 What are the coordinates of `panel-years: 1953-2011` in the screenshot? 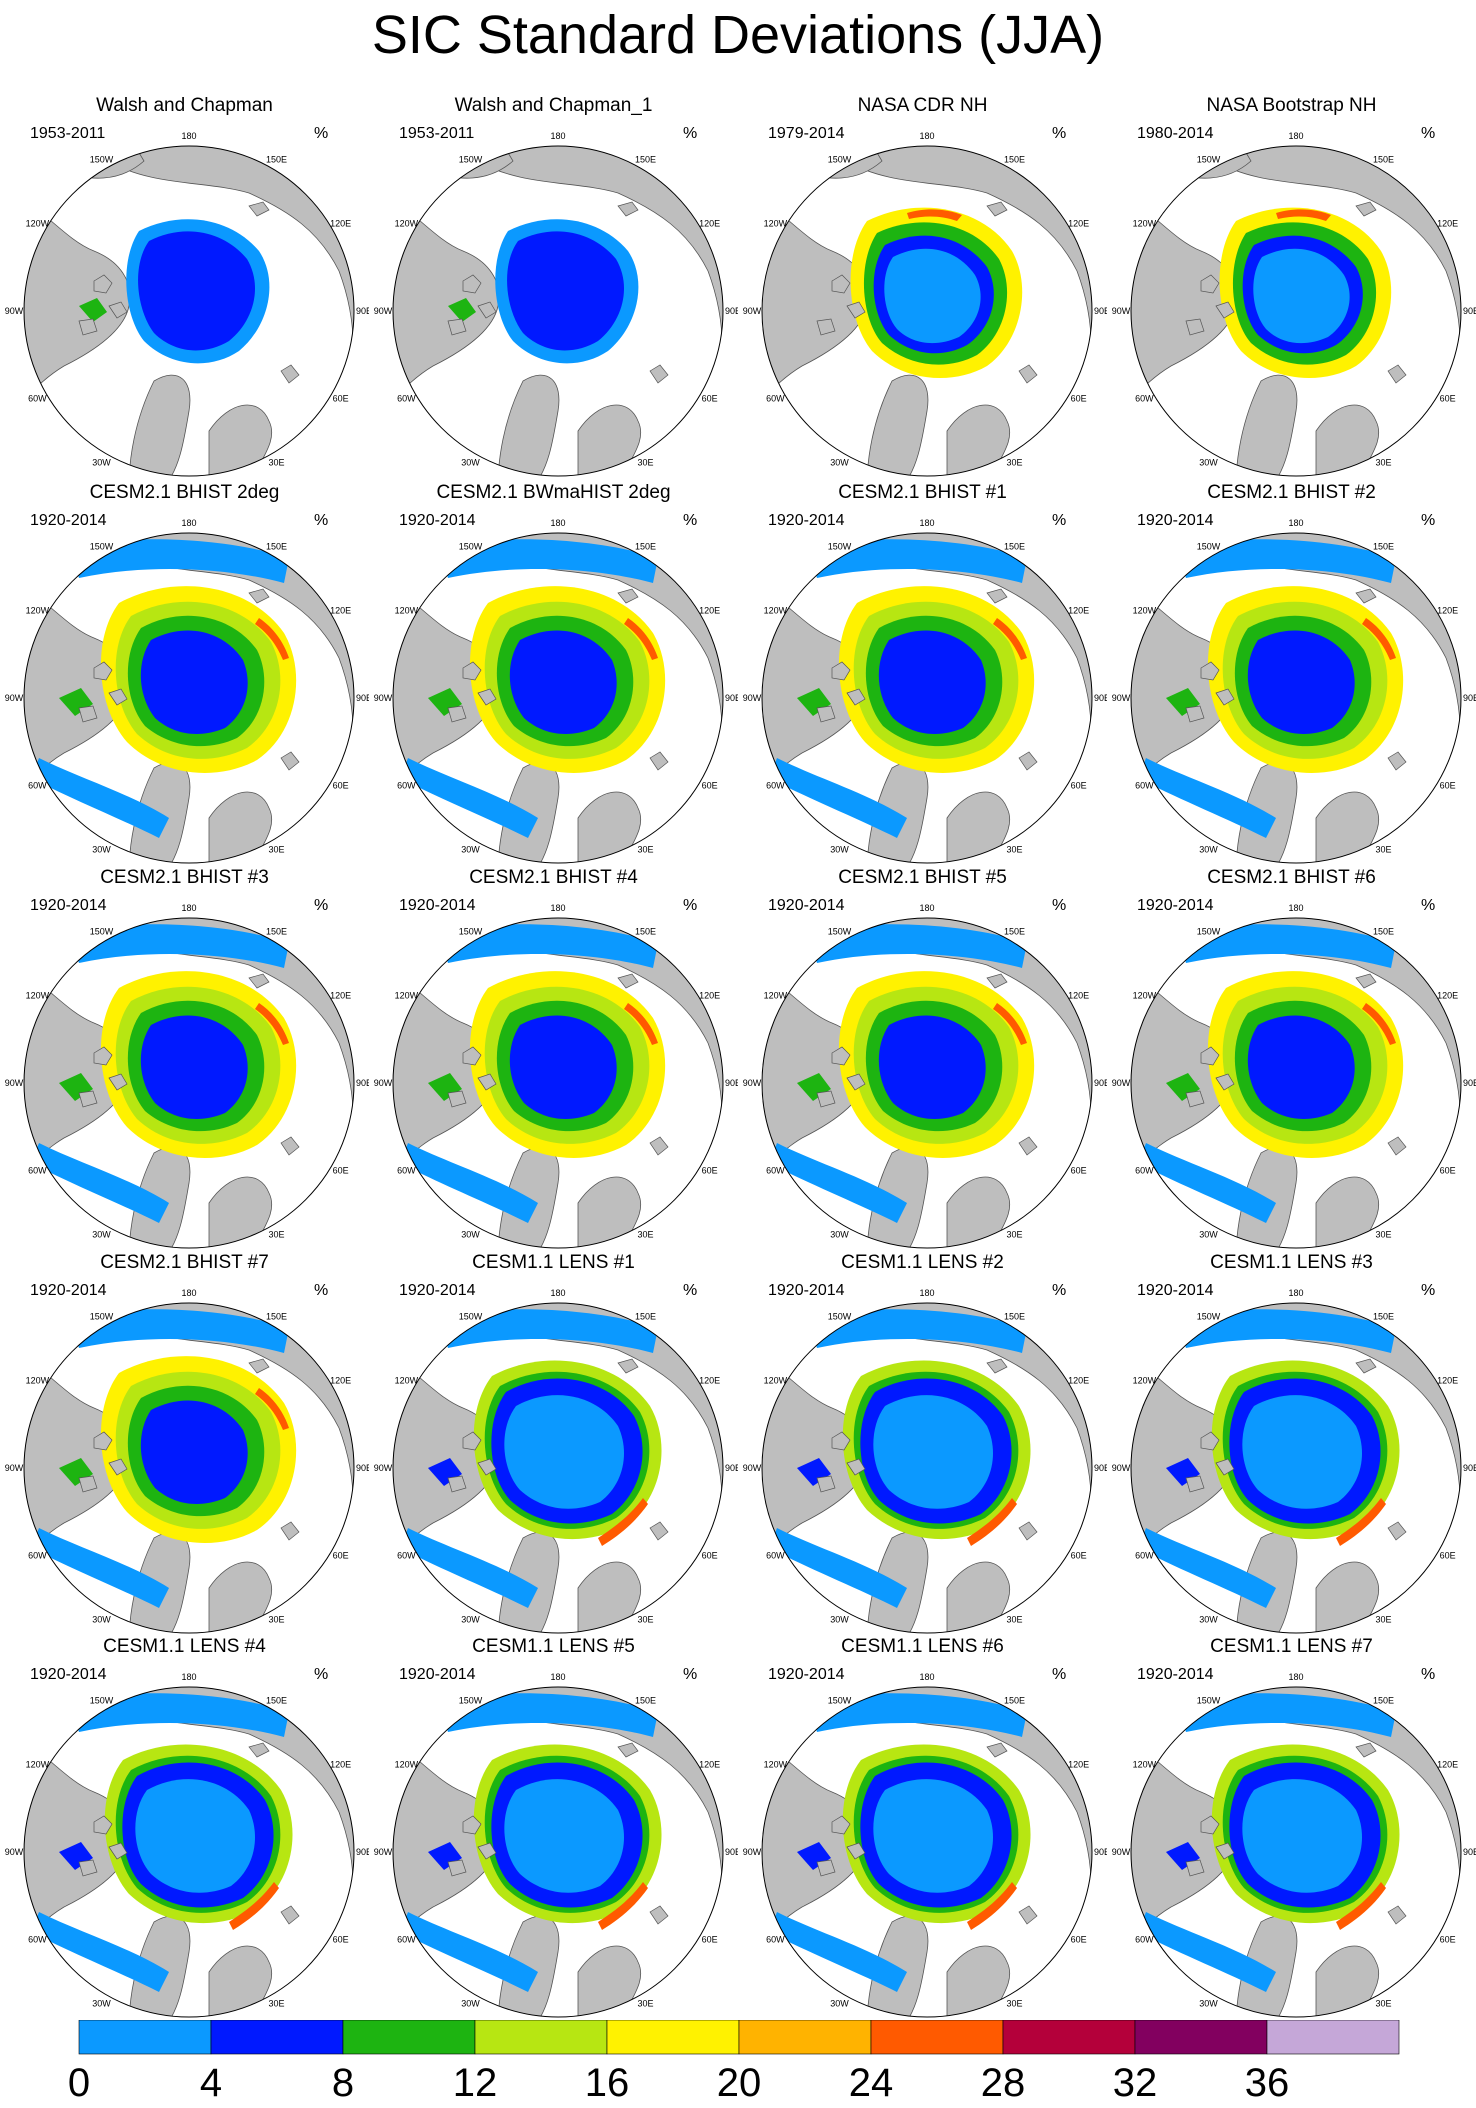 It's located at (68, 133).